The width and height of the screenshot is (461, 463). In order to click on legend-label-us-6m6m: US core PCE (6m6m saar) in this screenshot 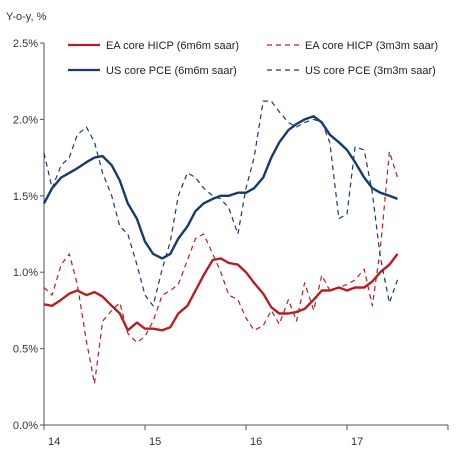, I will do `click(171, 71)`.